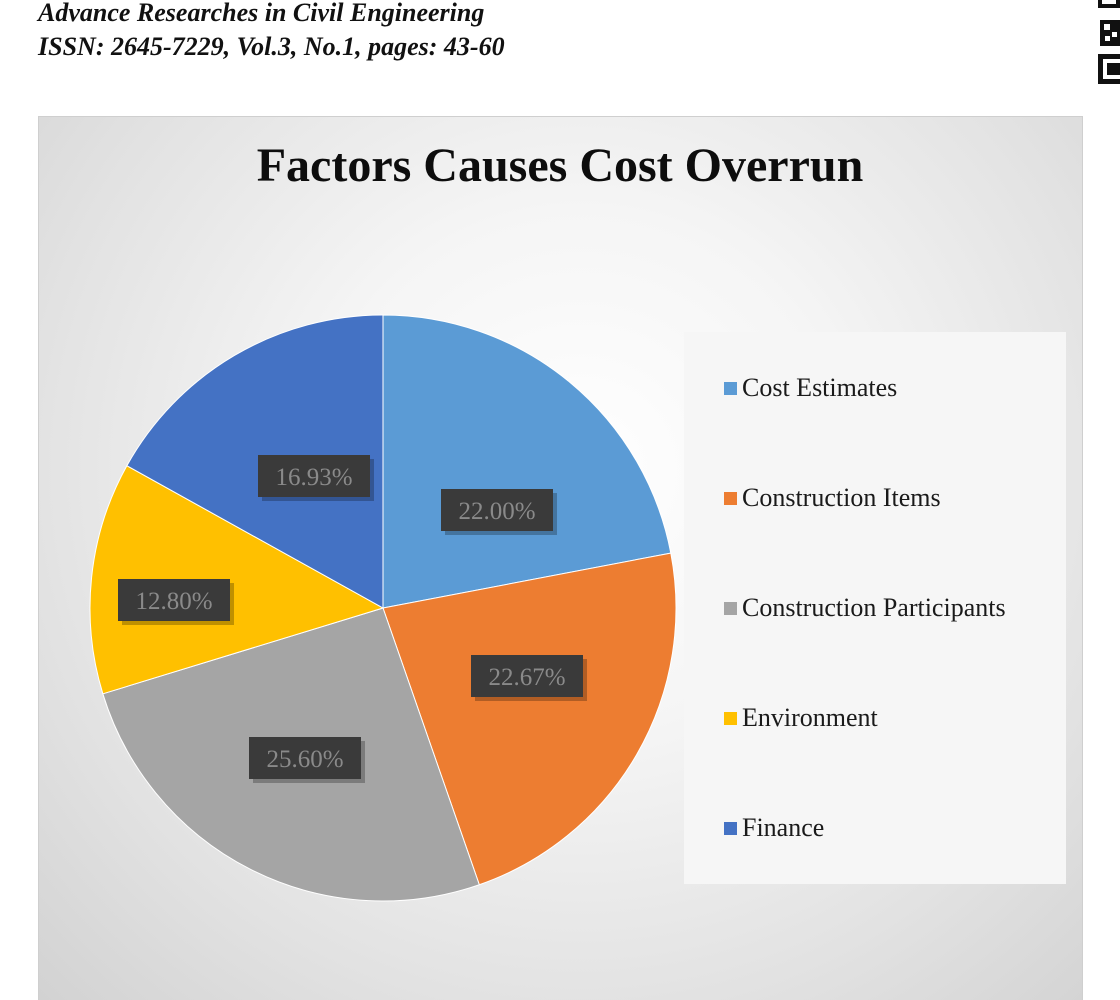 Image resolution: width=1120 pixels, height=1000 pixels. I want to click on legend-label: Cost Estimates, so click(820, 387).